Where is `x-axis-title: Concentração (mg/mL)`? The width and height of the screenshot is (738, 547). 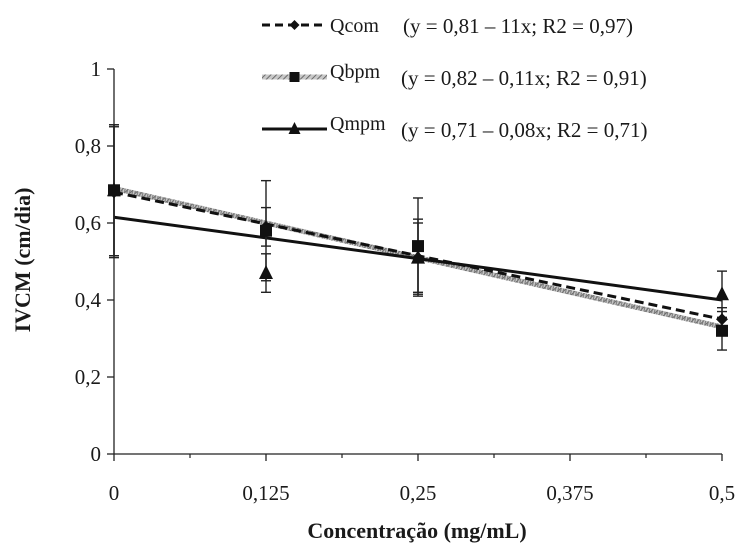 x-axis-title: Concentração (mg/mL) is located at coordinates (416, 530).